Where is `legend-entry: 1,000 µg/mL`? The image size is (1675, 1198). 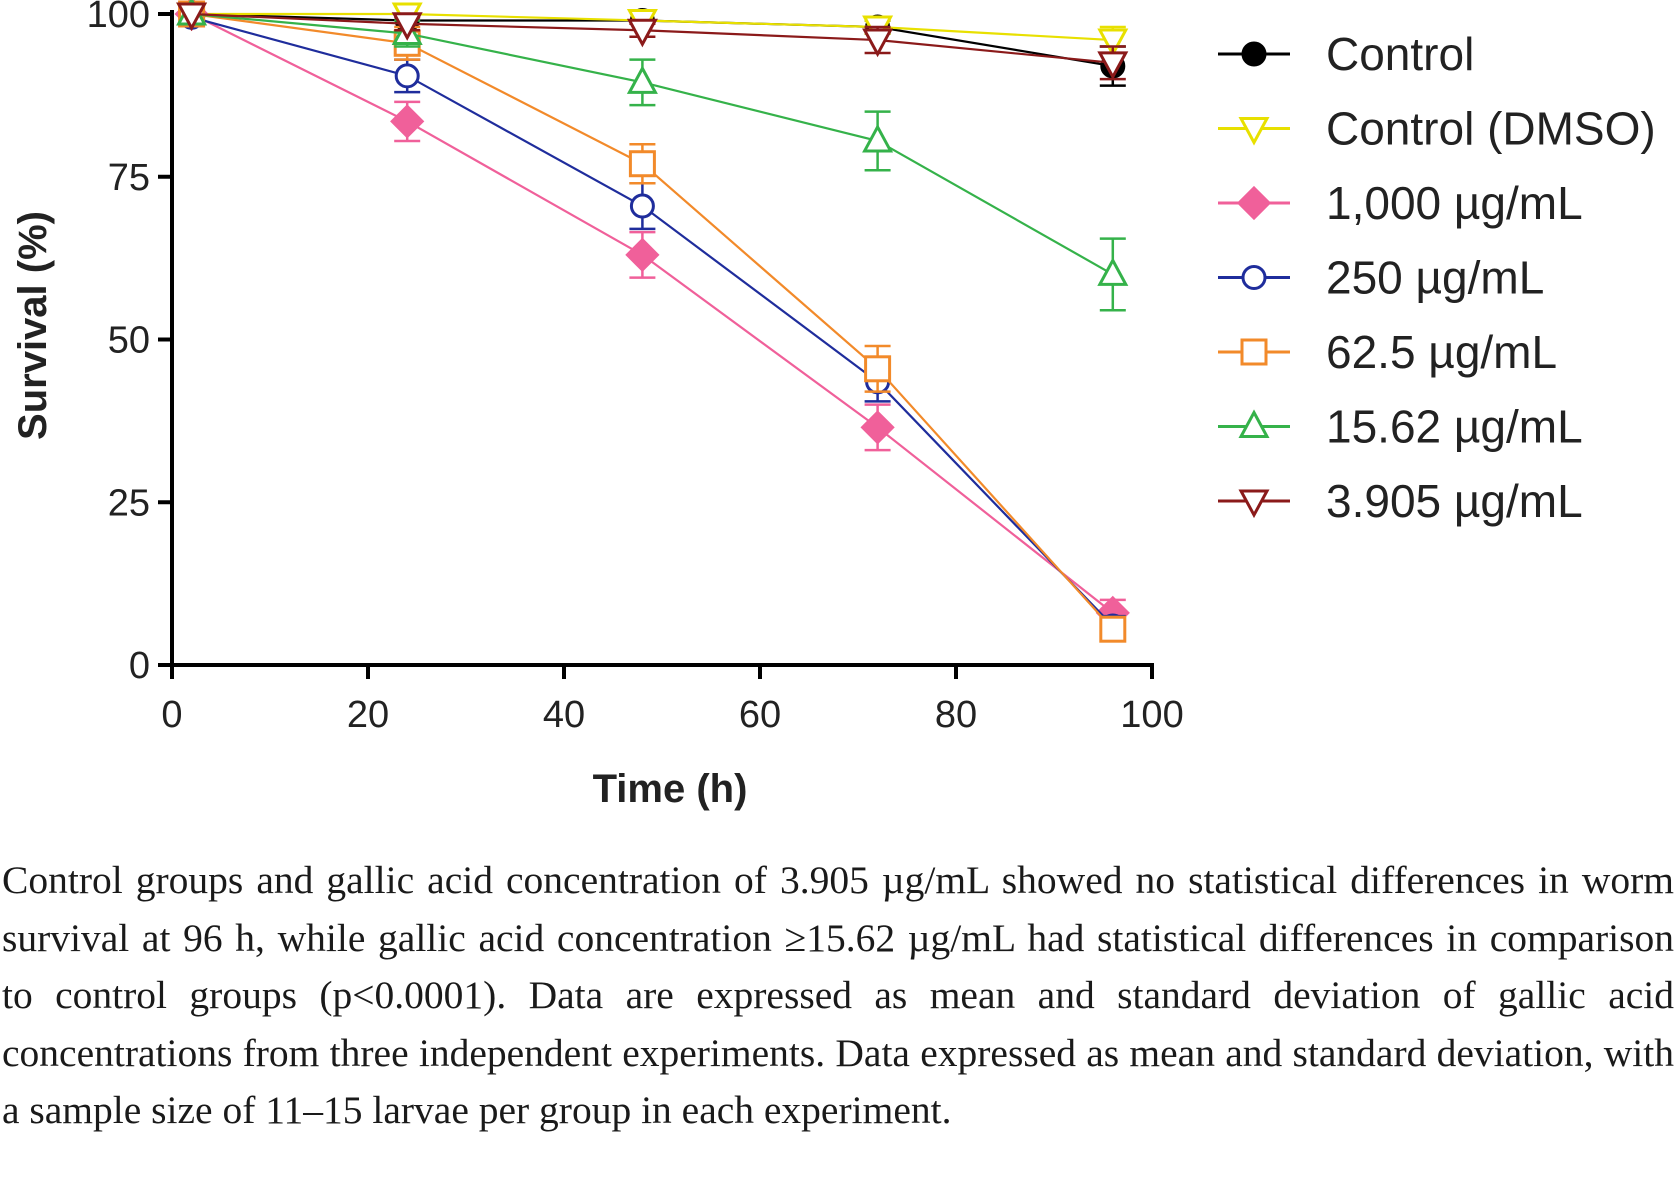
legend-entry: 1,000 µg/mL is located at coordinates (1400, 203).